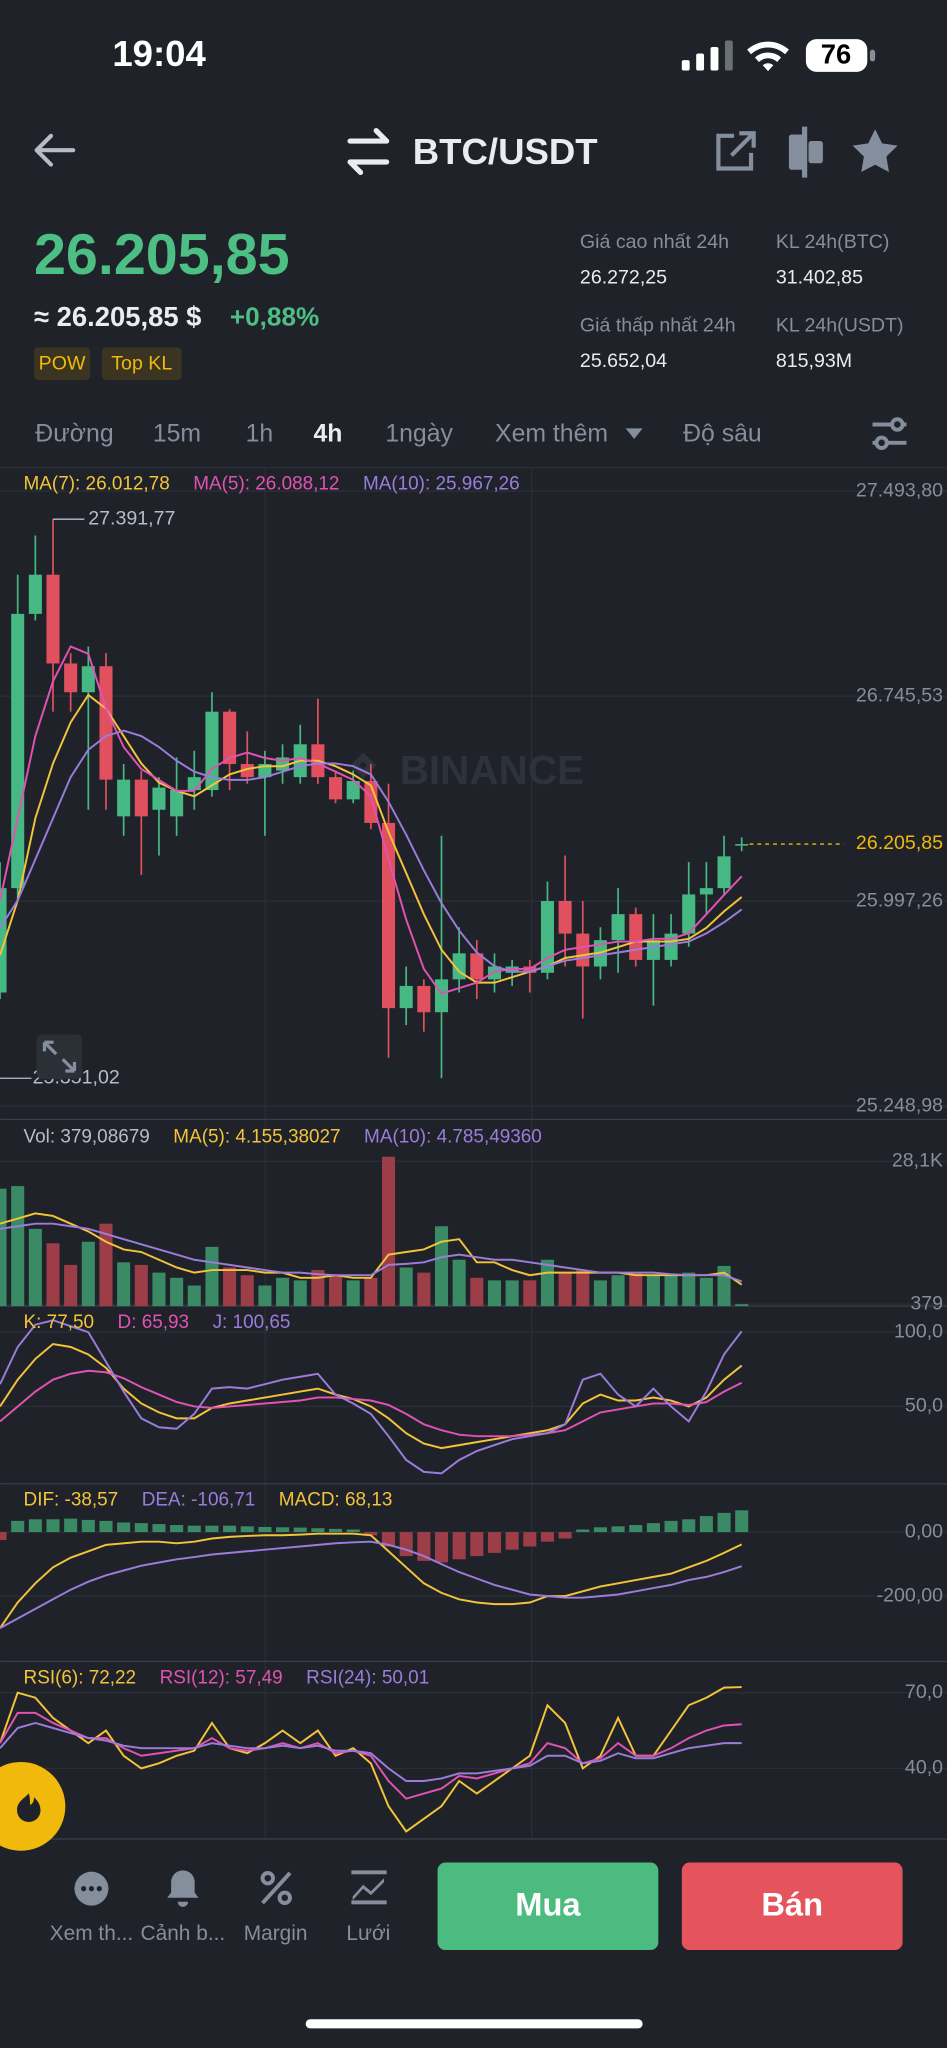 This screenshot has height=2048, width=947. What do you see at coordinates (634, 433) in the screenshot?
I see `dropdown-icon` at bounding box center [634, 433].